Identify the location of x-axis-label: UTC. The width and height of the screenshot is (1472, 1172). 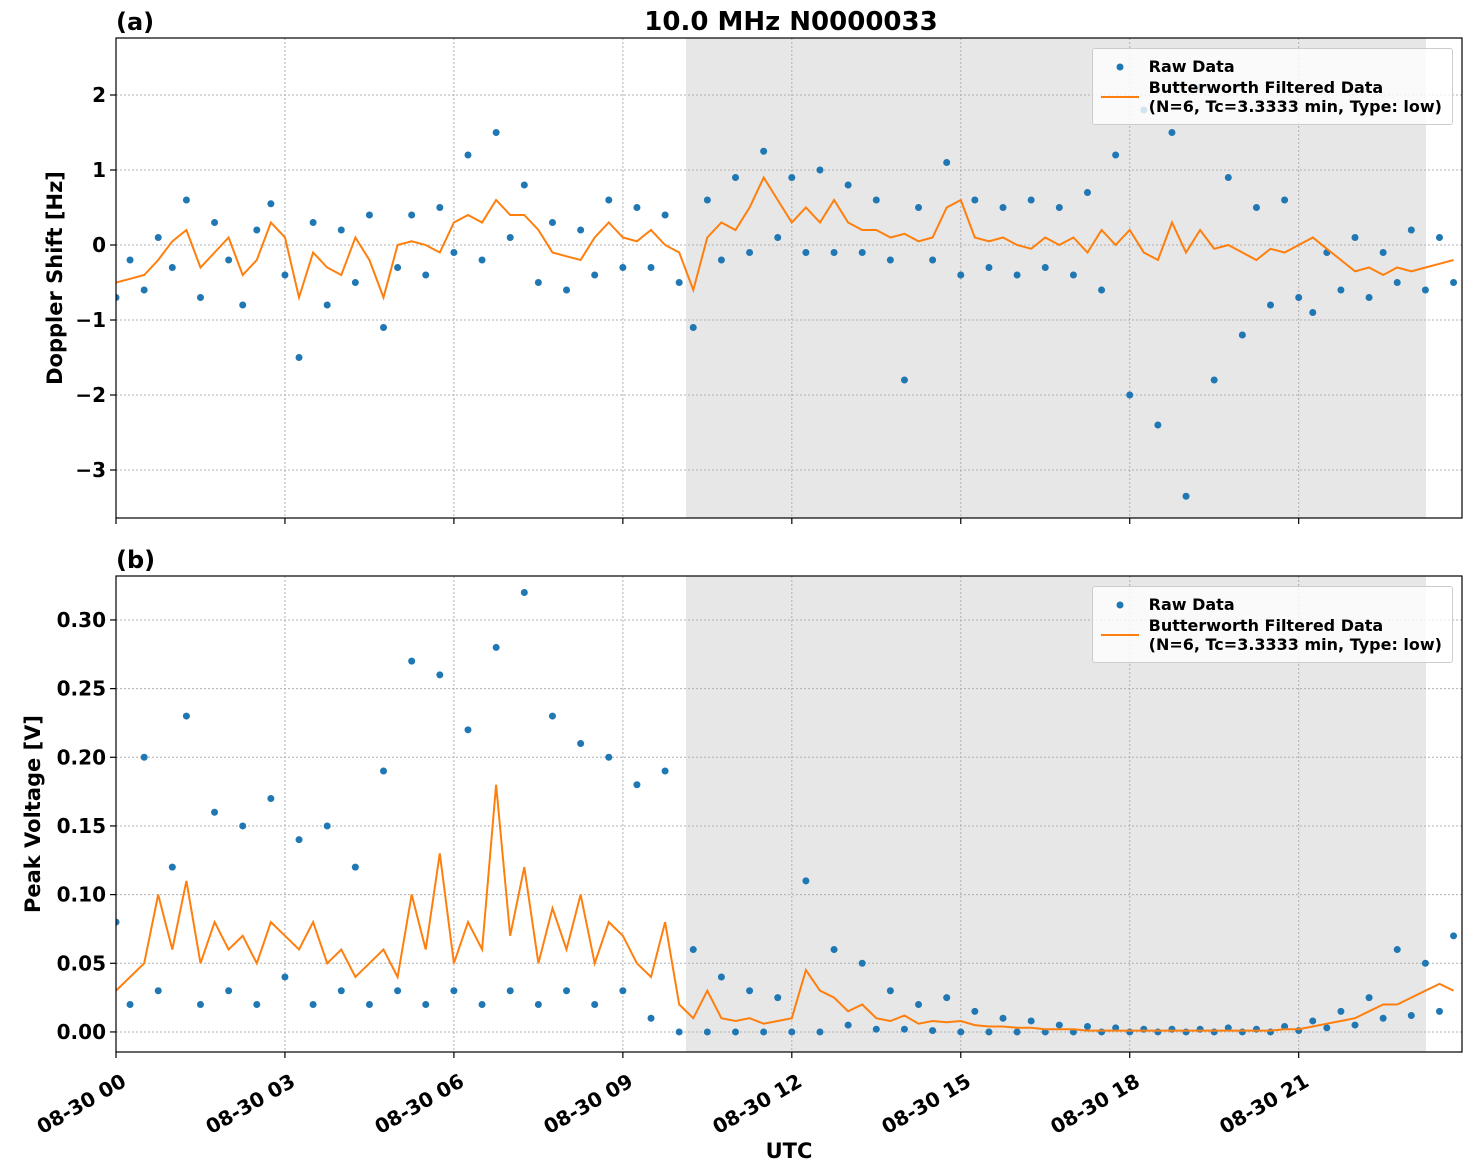
(789, 1151).